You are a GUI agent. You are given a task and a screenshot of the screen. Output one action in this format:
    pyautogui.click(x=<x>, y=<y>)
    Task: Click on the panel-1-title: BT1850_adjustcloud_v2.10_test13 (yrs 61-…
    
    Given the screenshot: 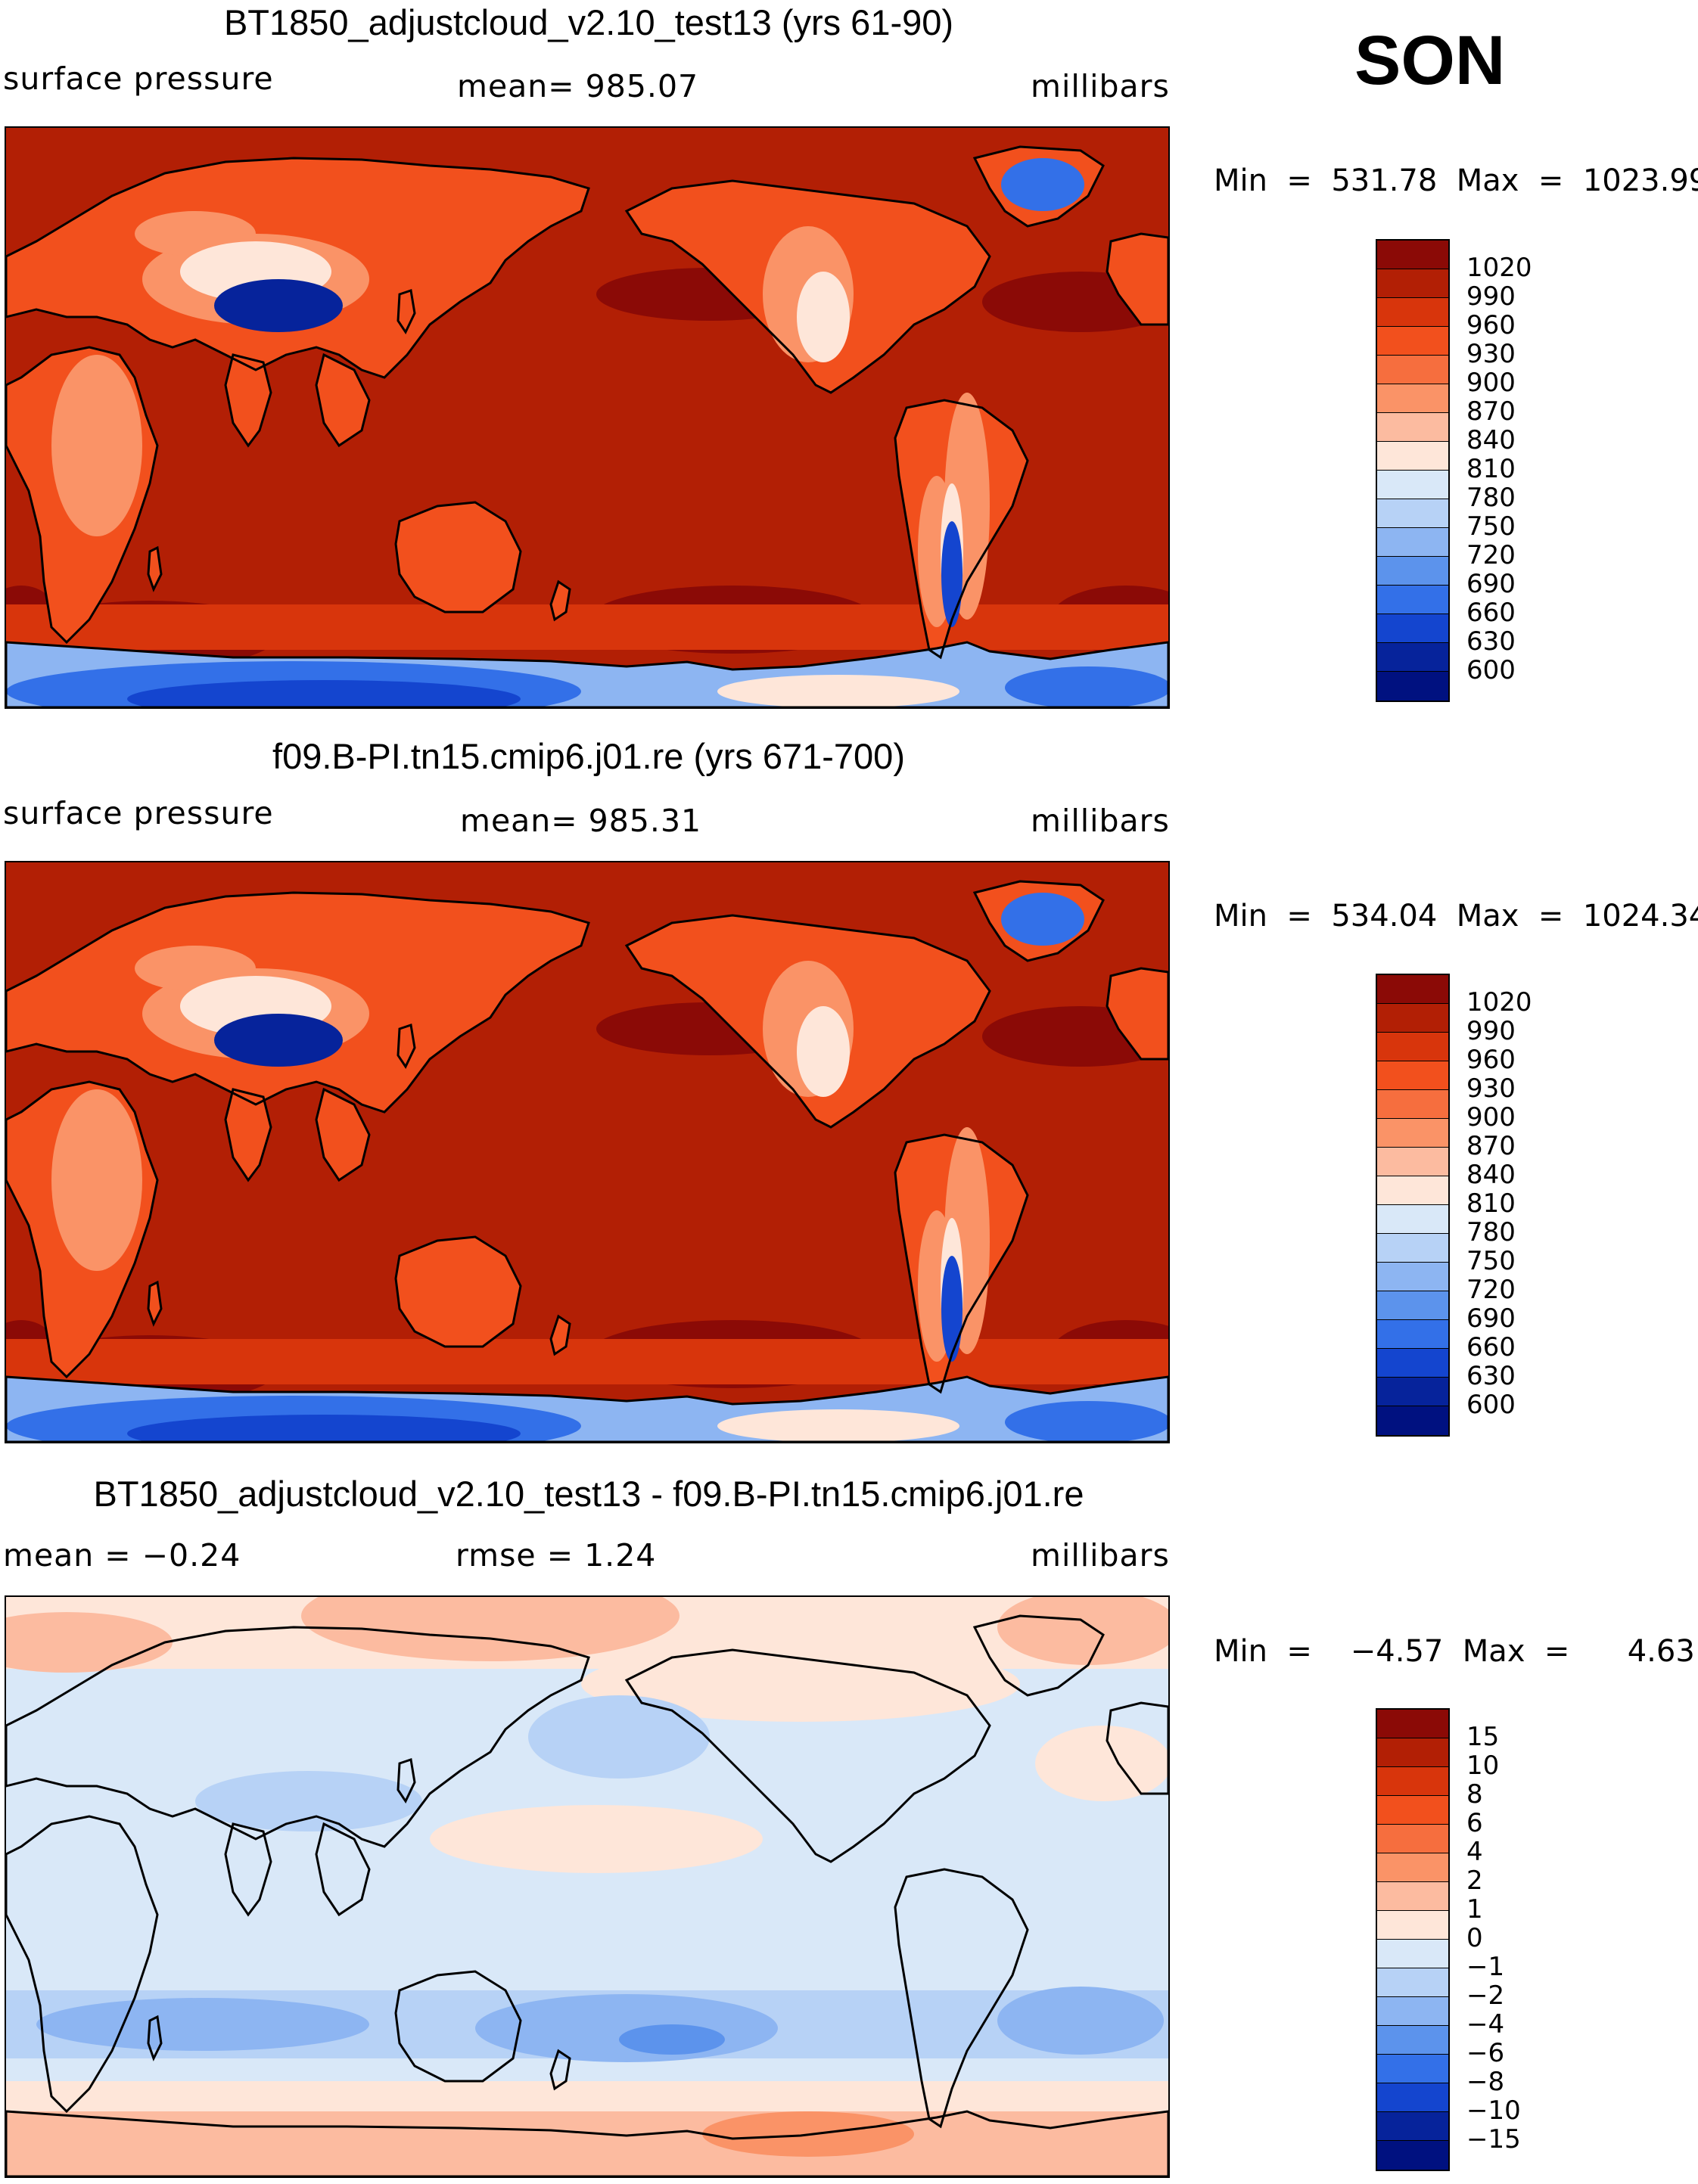 What is the action you would take?
    pyautogui.click(x=588, y=22)
    